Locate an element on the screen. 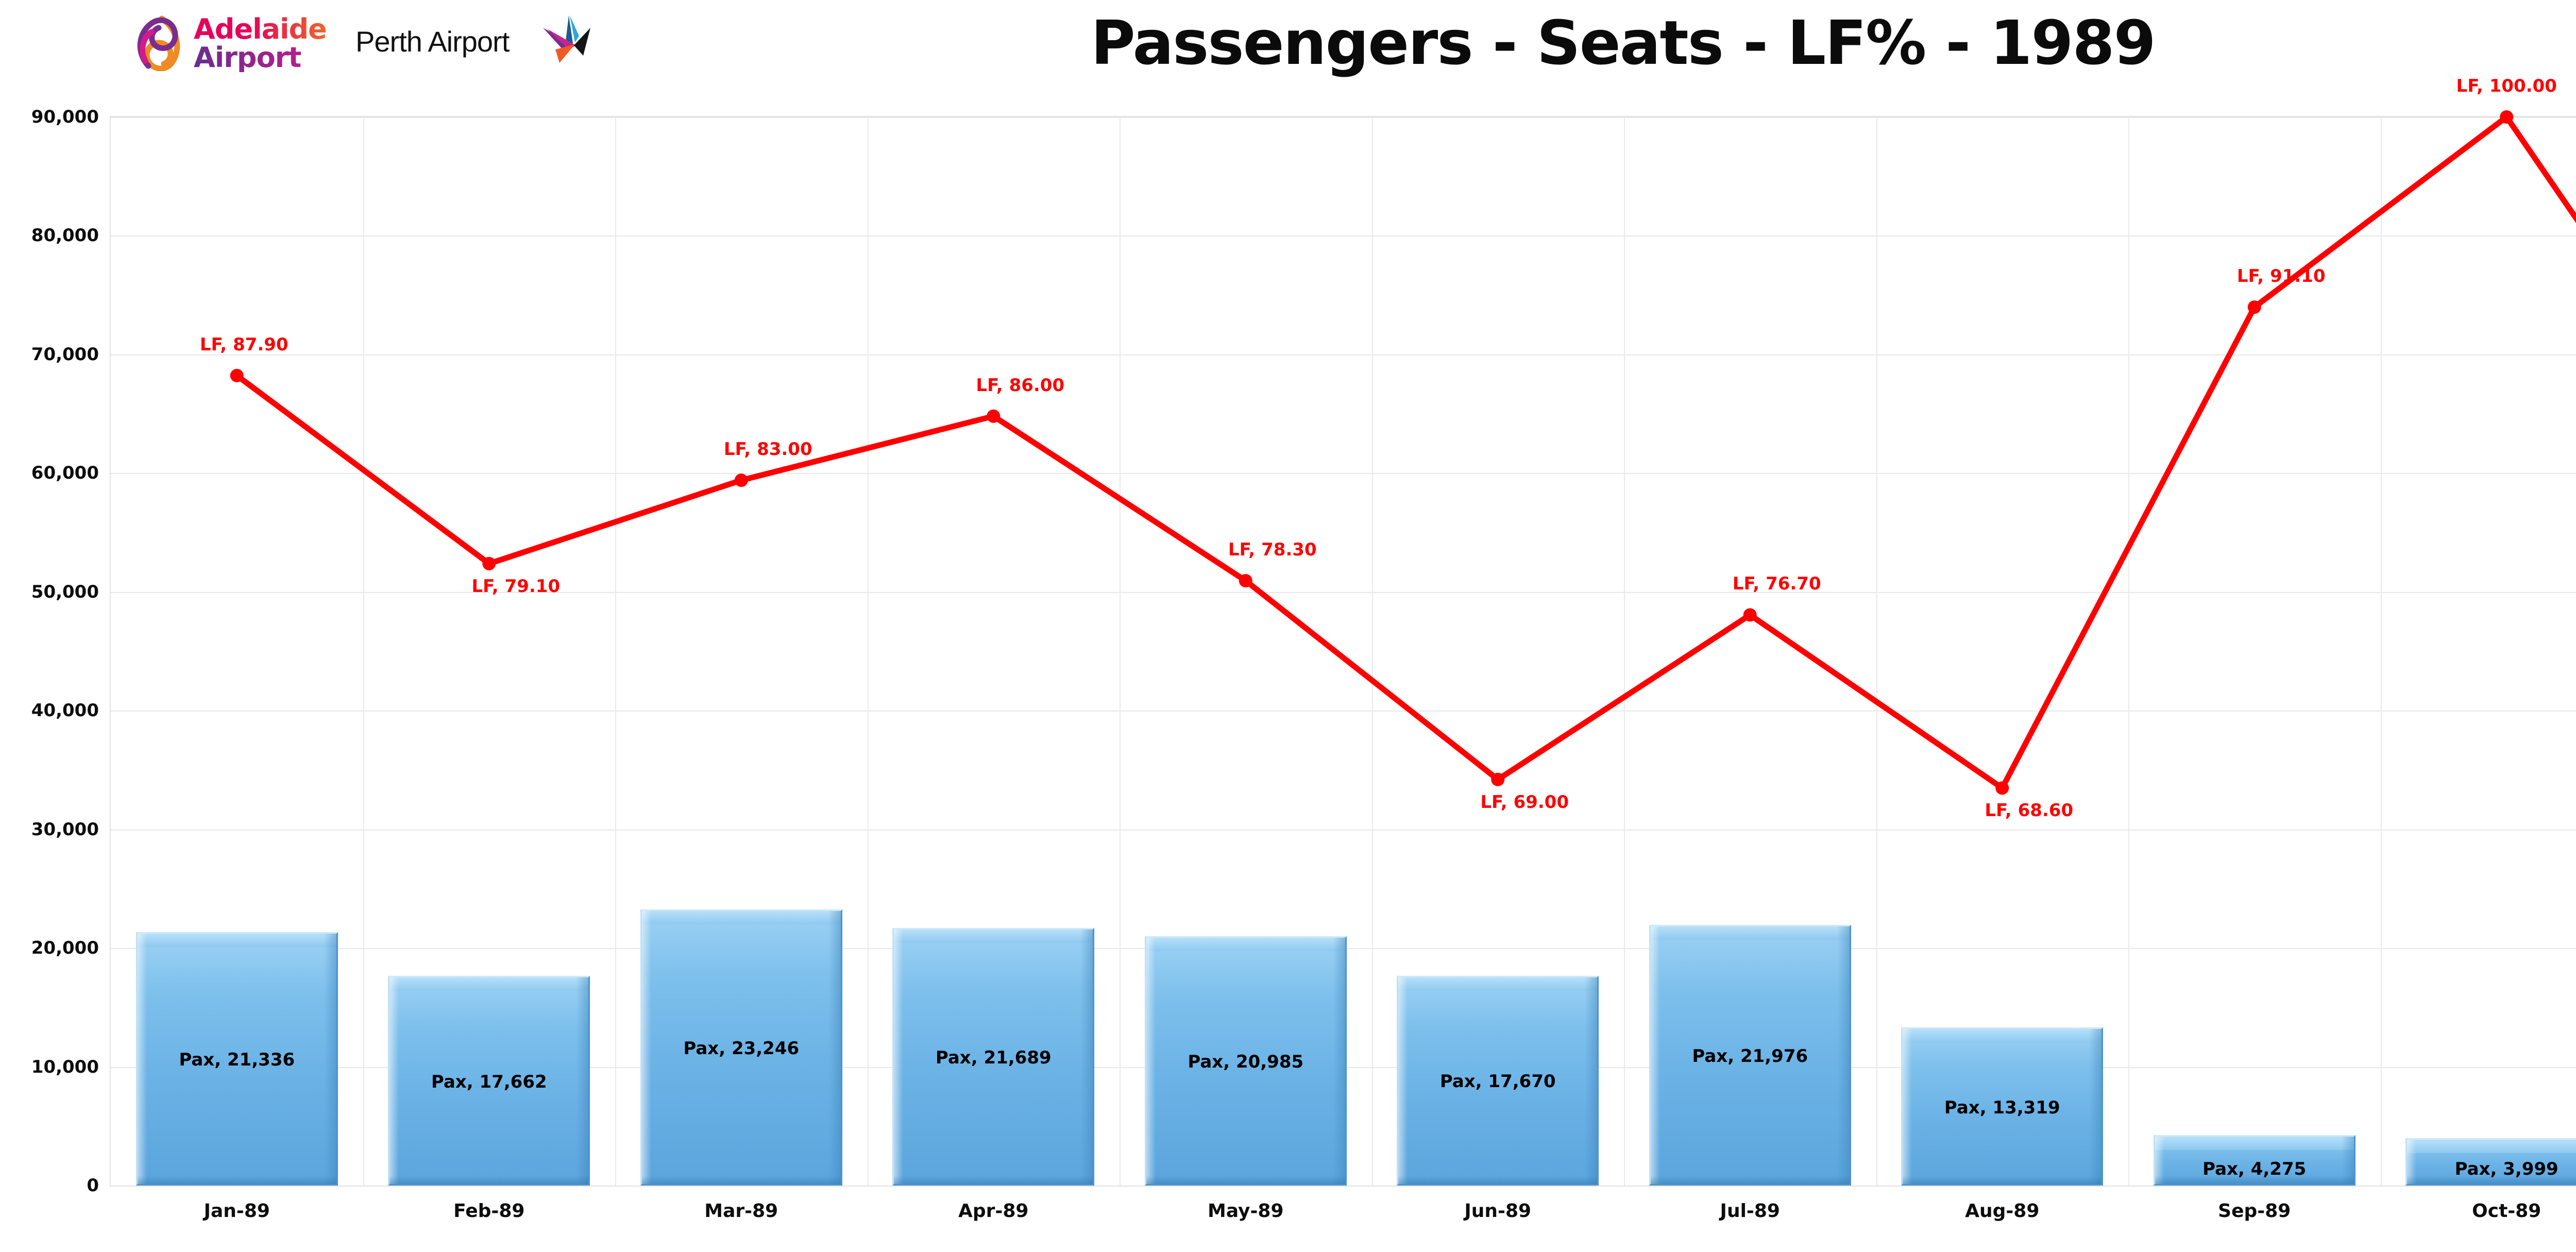 This screenshot has height=1252, width=2576. pax-bar: Pax, 21,689 is located at coordinates (993, 1057).